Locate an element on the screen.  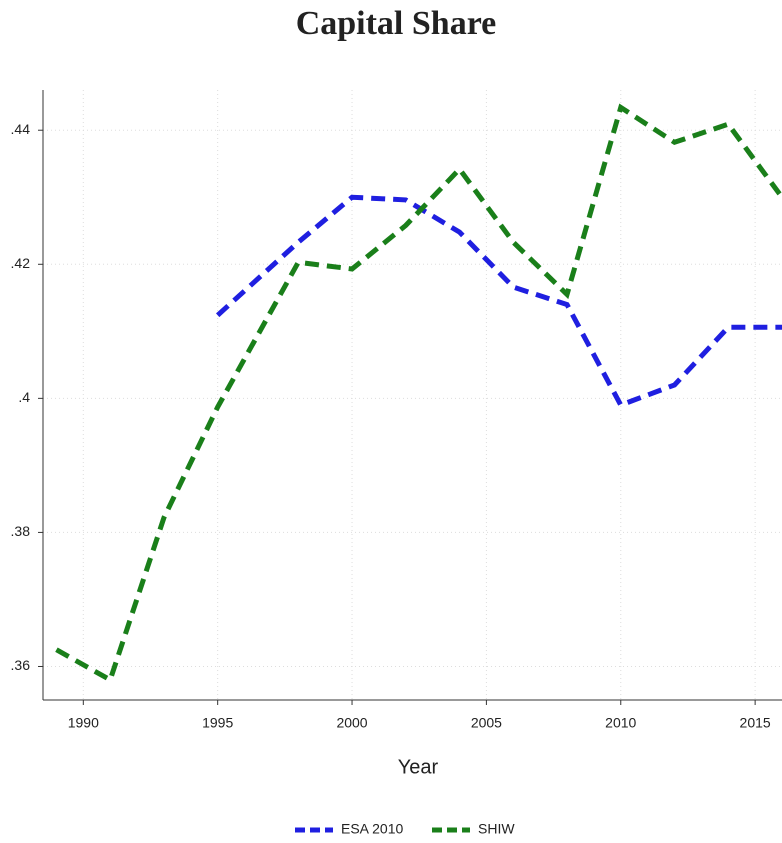
y-tick-label: .4 is located at coordinates (24, 397).